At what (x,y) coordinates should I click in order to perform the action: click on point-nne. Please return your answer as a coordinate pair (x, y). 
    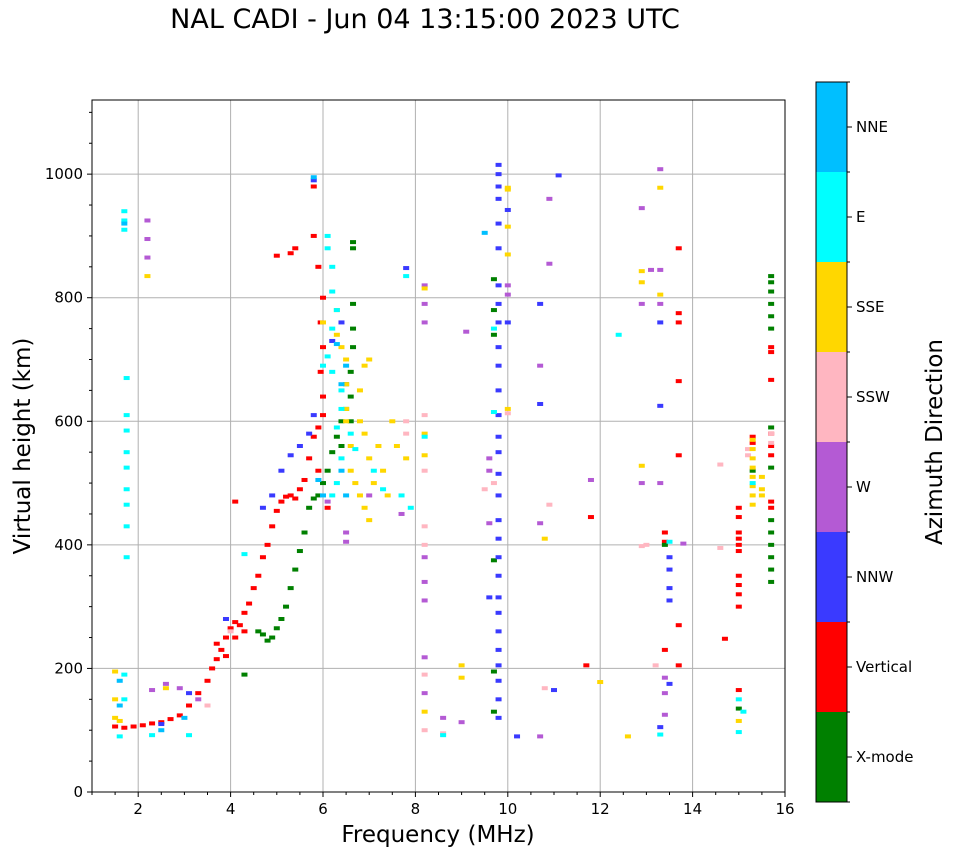
    Looking at the image, I should click on (484, 232).